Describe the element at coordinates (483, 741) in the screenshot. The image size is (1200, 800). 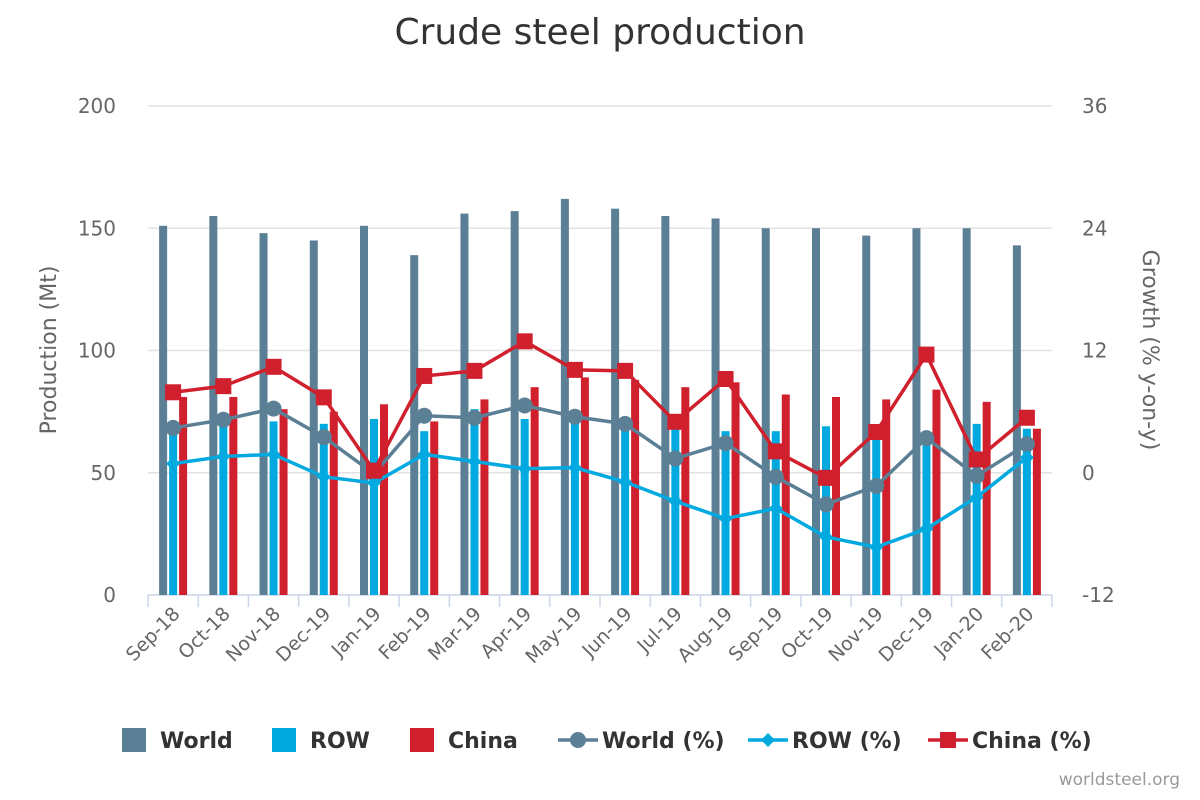
I see `legend-label: China` at that location.